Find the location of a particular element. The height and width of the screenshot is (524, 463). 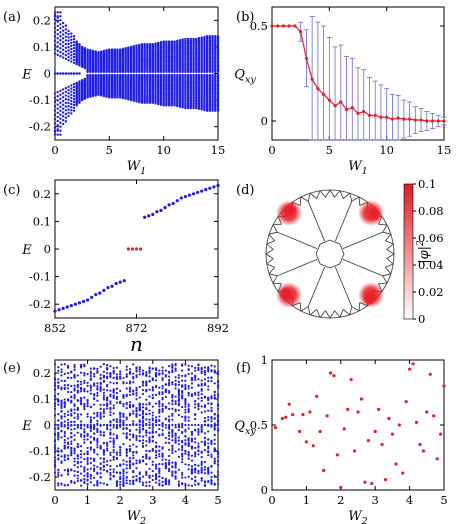

y-axis-label: Qxy is located at coordinates (245, 77).